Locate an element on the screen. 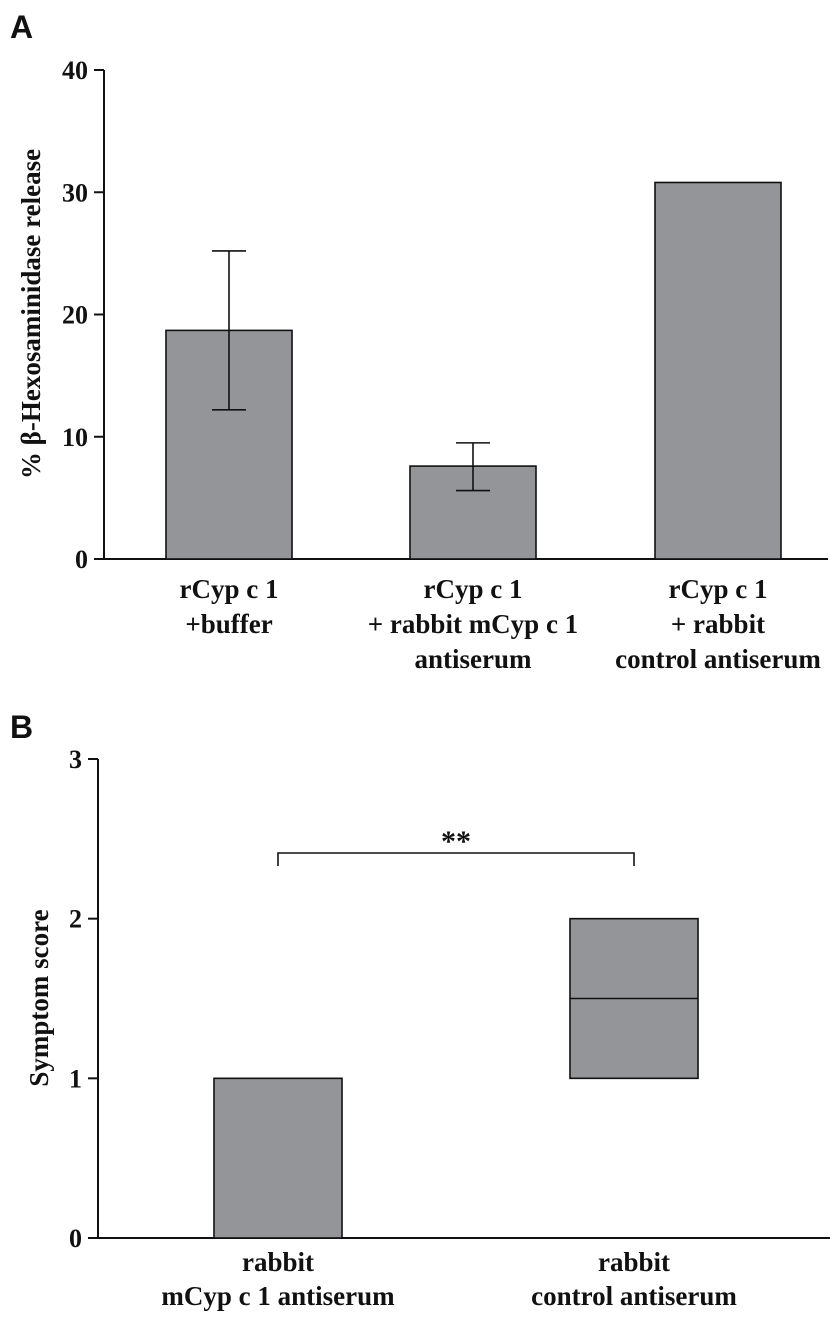 This screenshot has height=1319, width=836. panel-a-category-label: antiserum is located at coordinates (474, 659).